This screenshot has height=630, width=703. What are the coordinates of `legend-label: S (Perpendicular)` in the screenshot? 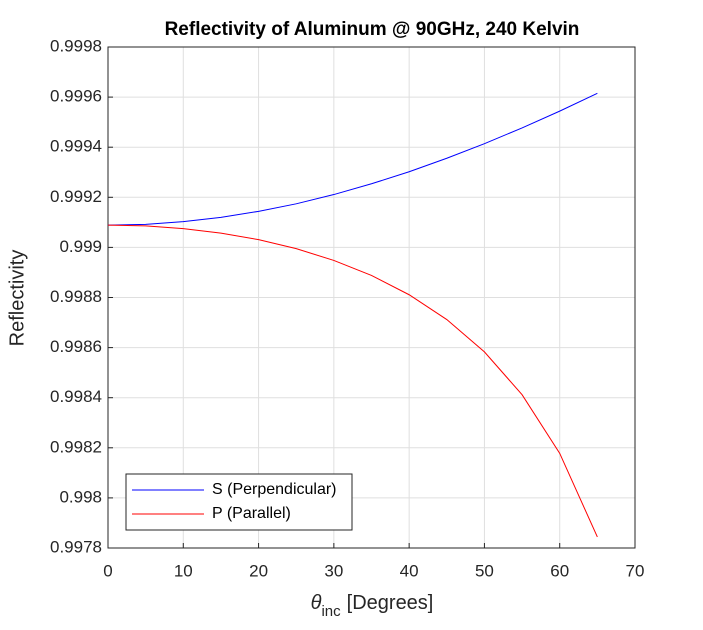 It's located at (274, 489).